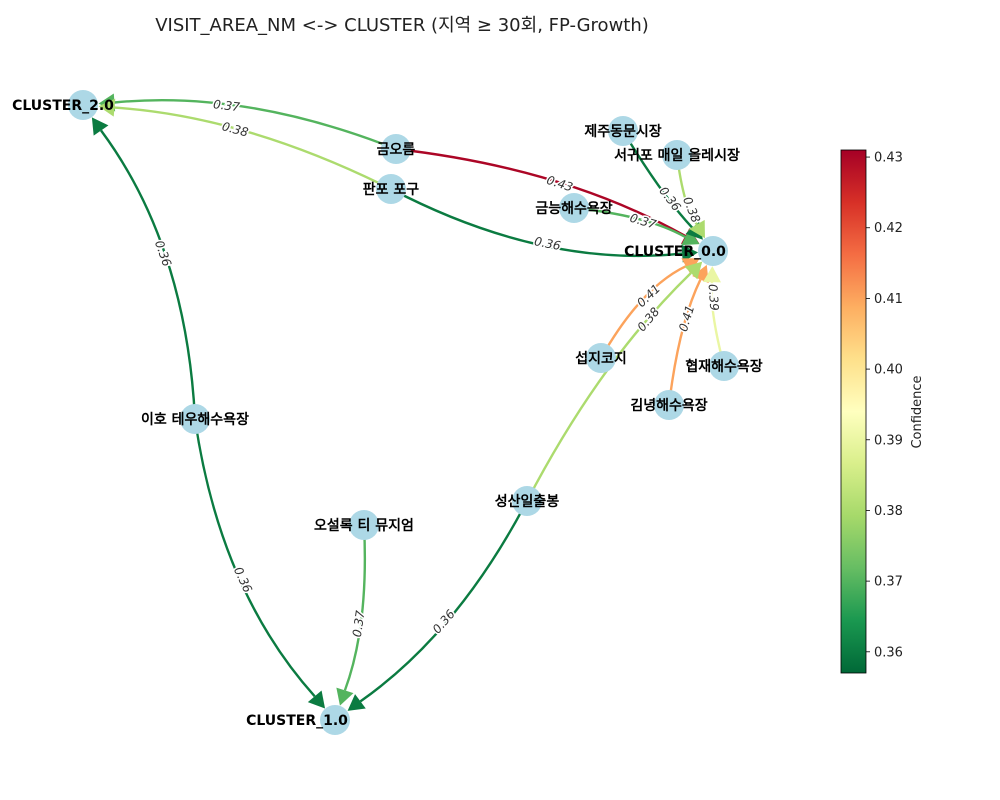 The image size is (1000, 800). What do you see at coordinates (316, 699) in the screenshot?
I see `edge-arrowhead-iho-to-c1` at bounding box center [316, 699].